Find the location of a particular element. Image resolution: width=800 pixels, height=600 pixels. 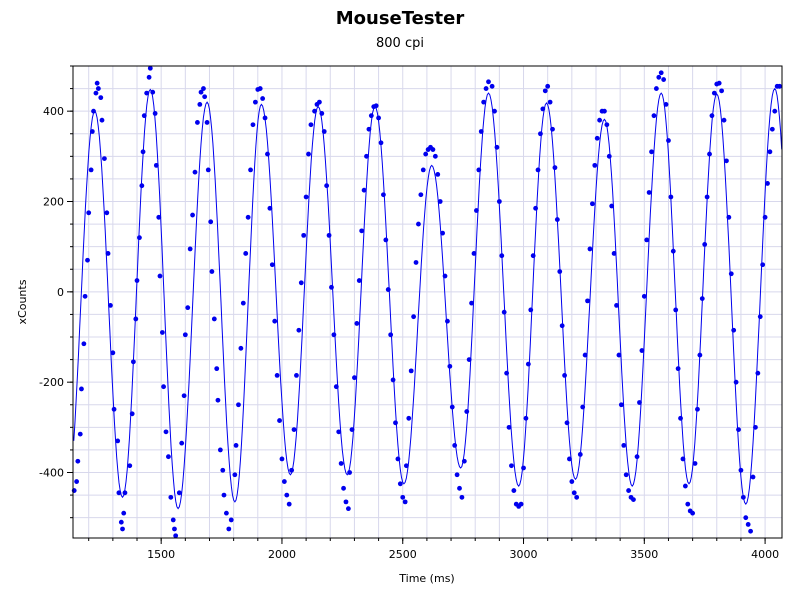

chart-subtitle: 800 cpi is located at coordinates (400, 43).